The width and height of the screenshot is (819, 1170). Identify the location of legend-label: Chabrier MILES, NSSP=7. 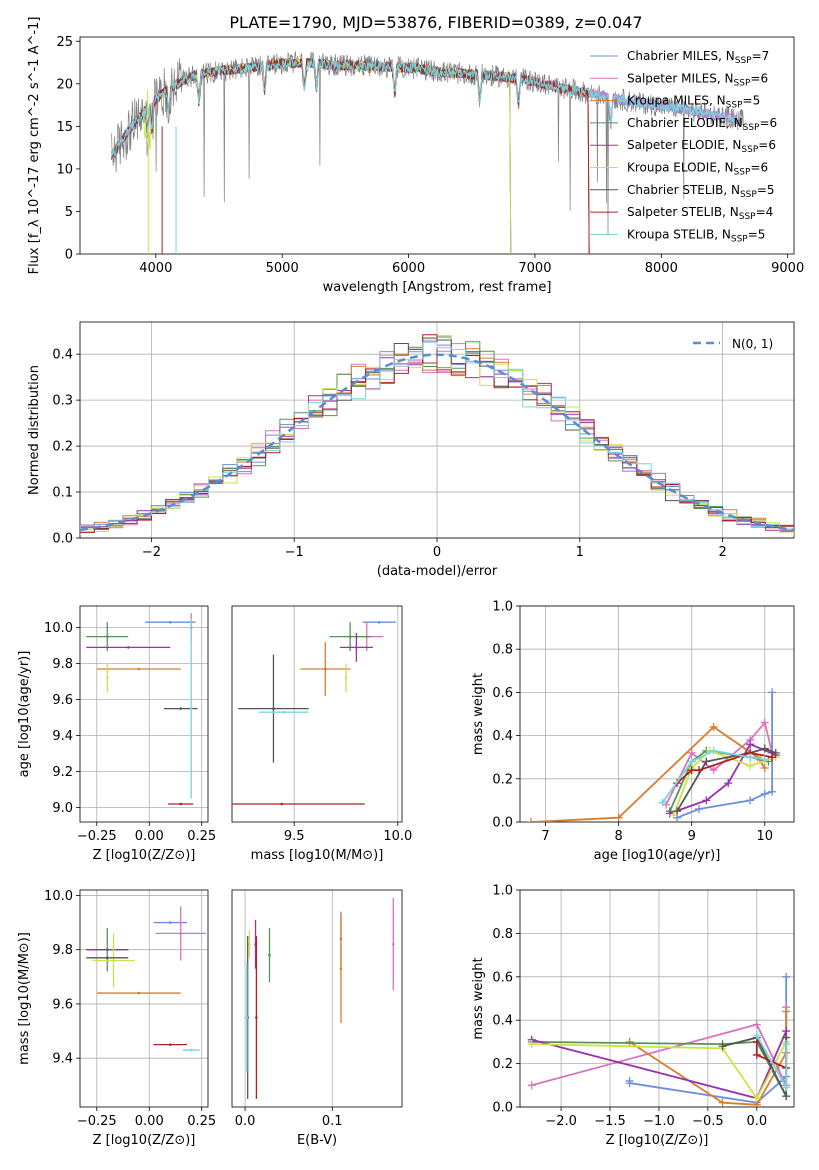
(698, 57).